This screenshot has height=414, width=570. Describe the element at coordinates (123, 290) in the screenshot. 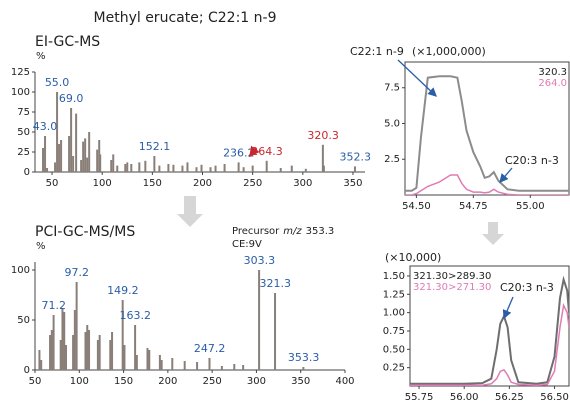

I see `peak-label: 149.2` at that location.